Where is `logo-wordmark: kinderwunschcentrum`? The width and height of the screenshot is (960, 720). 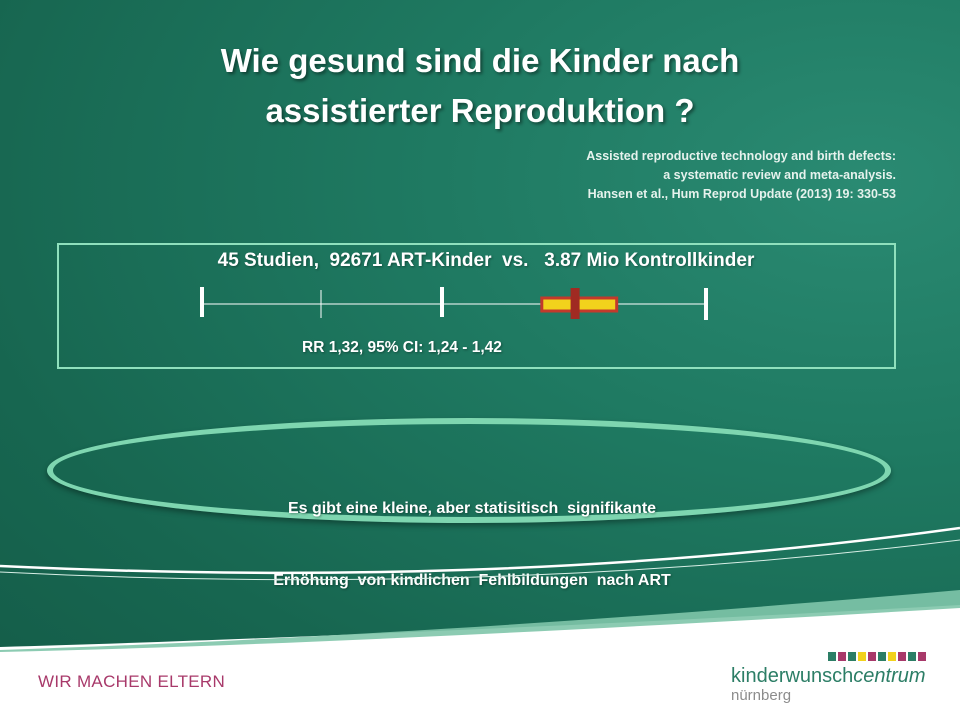 logo-wordmark: kinderwunschcentrum is located at coordinates (828, 676).